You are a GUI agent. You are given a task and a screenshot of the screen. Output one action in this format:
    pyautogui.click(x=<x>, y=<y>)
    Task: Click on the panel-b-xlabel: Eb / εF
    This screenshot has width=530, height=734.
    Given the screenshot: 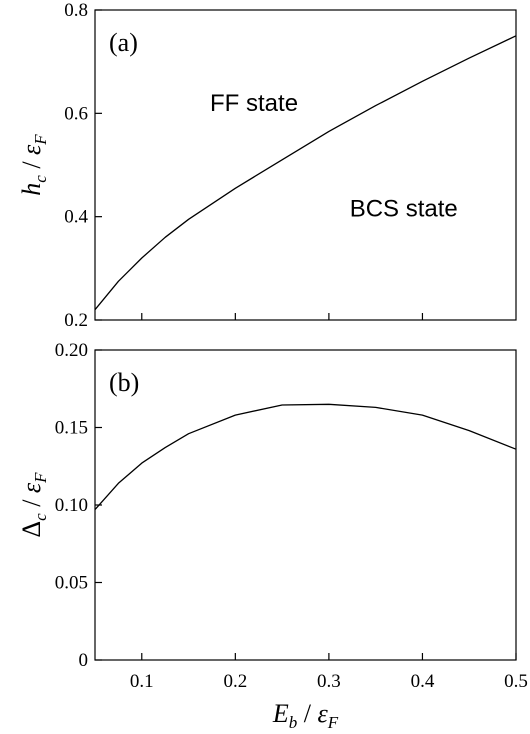 What is the action you would take?
    pyautogui.click(x=305, y=715)
    